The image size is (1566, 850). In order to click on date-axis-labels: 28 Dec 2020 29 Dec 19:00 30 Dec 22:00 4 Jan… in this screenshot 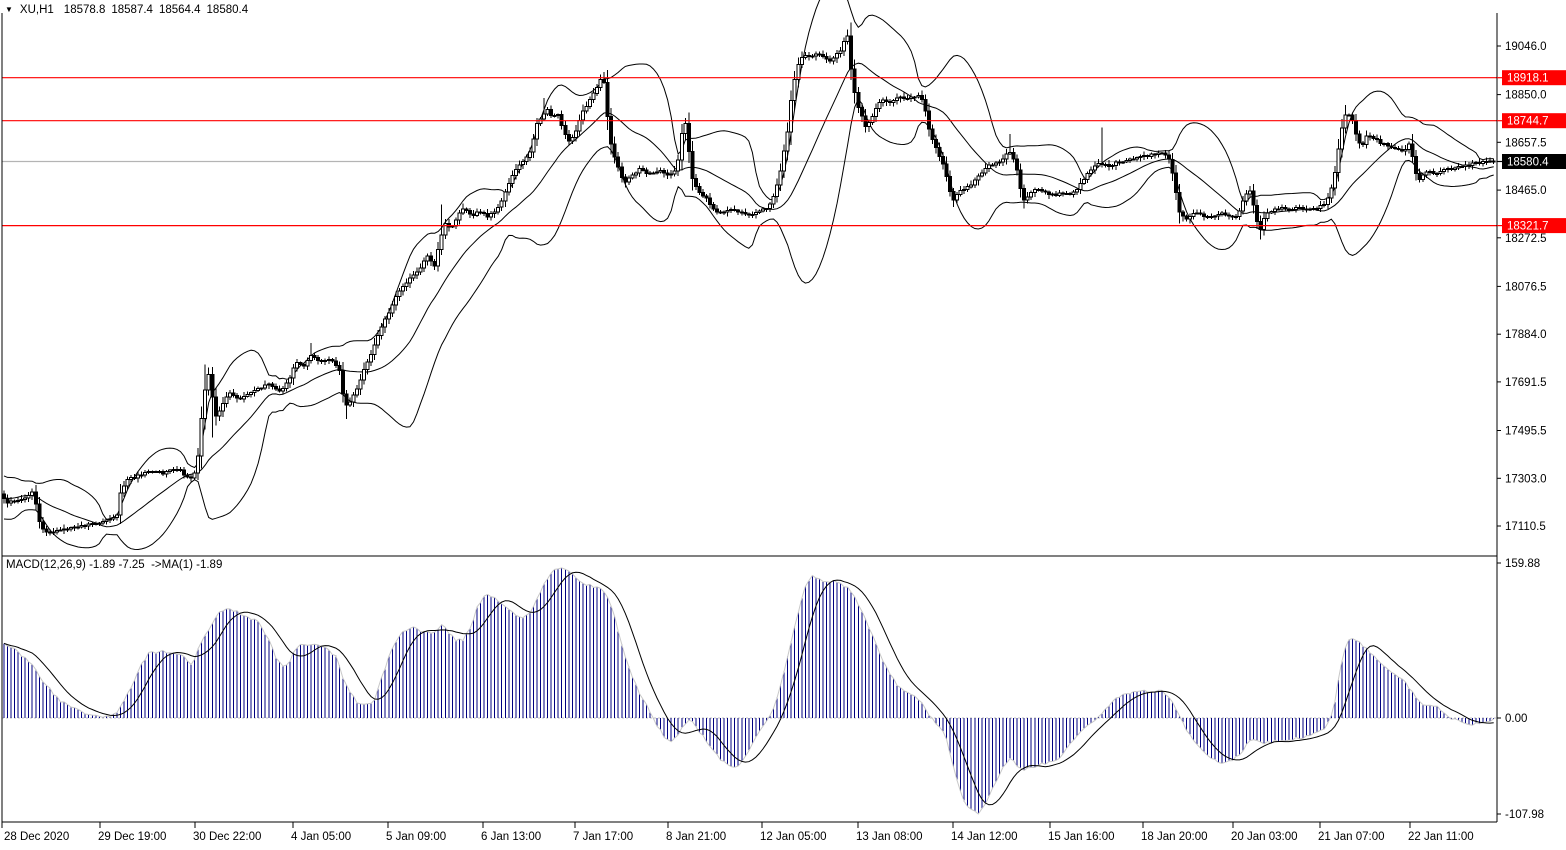, I will do `click(737, 832)`.